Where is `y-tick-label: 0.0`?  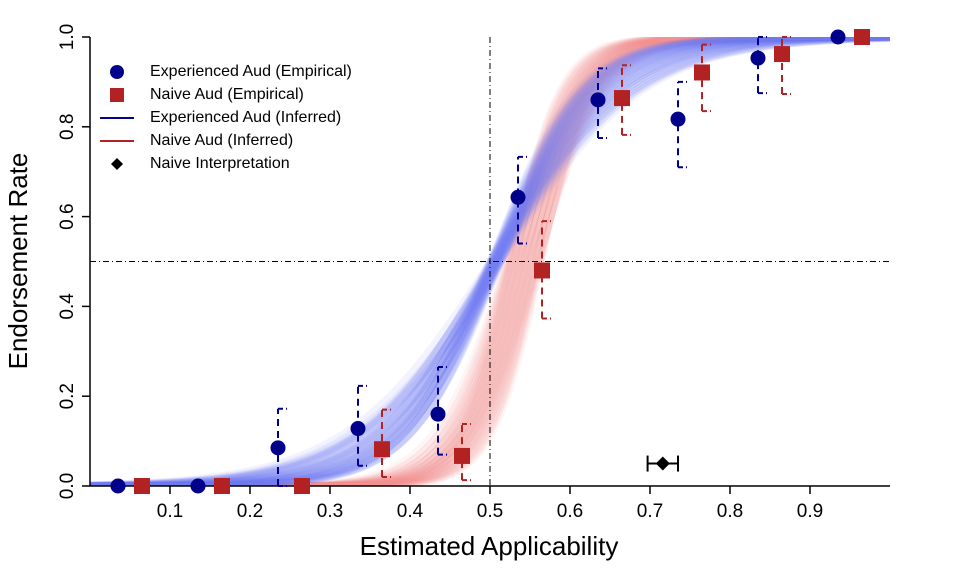
y-tick-label: 0.0 is located at coordinates (67, 486).